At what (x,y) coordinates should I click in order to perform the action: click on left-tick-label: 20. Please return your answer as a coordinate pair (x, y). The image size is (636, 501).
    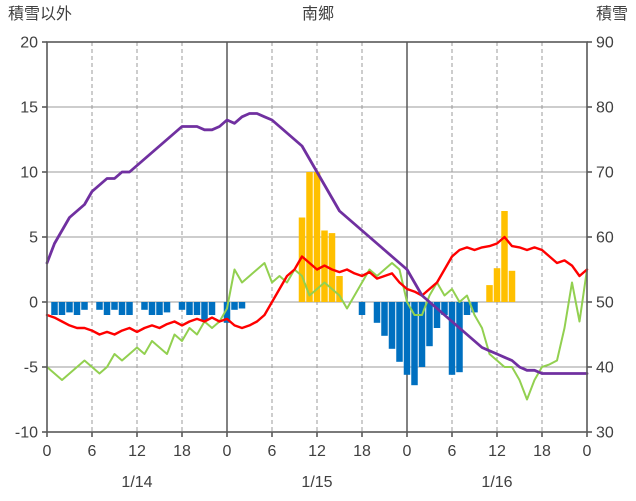
    Looking at the image, I should click on (29, 43).